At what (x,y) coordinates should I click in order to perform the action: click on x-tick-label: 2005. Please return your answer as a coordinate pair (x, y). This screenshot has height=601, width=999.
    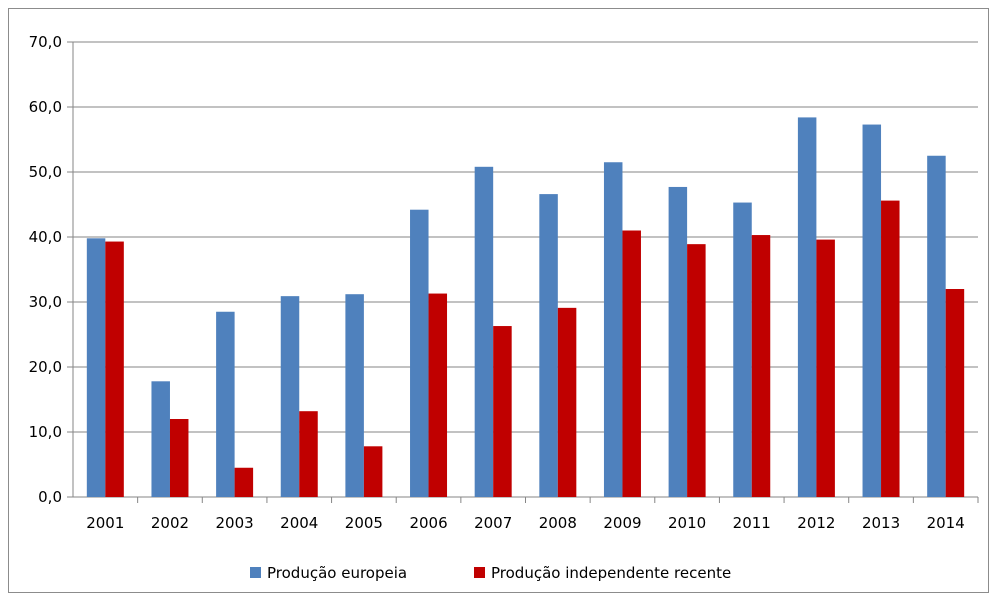
    Looking at the image, I should click on (364, 523).